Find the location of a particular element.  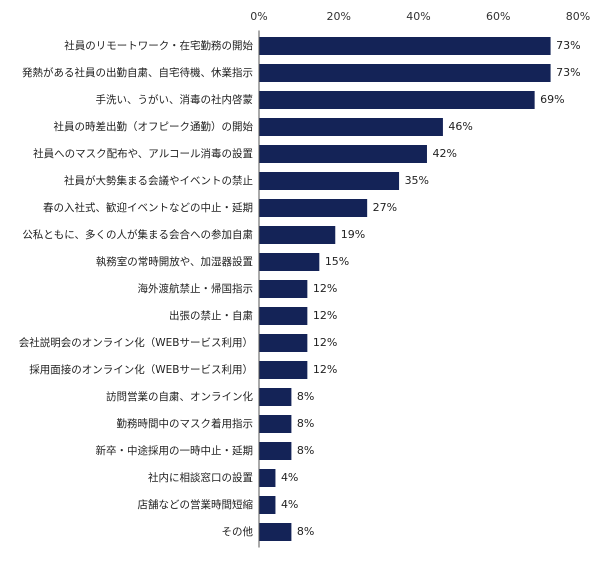

category-label: 社内に相談窓口の設置 is located at coordinates (200, 477).